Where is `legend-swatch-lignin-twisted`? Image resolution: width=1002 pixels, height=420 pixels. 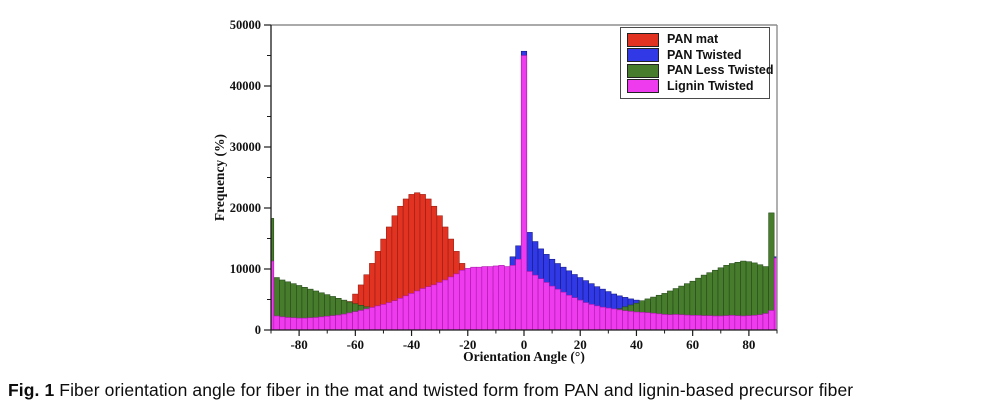
legend-swatch-lignin-twisted is located at coordinates (643, 86).